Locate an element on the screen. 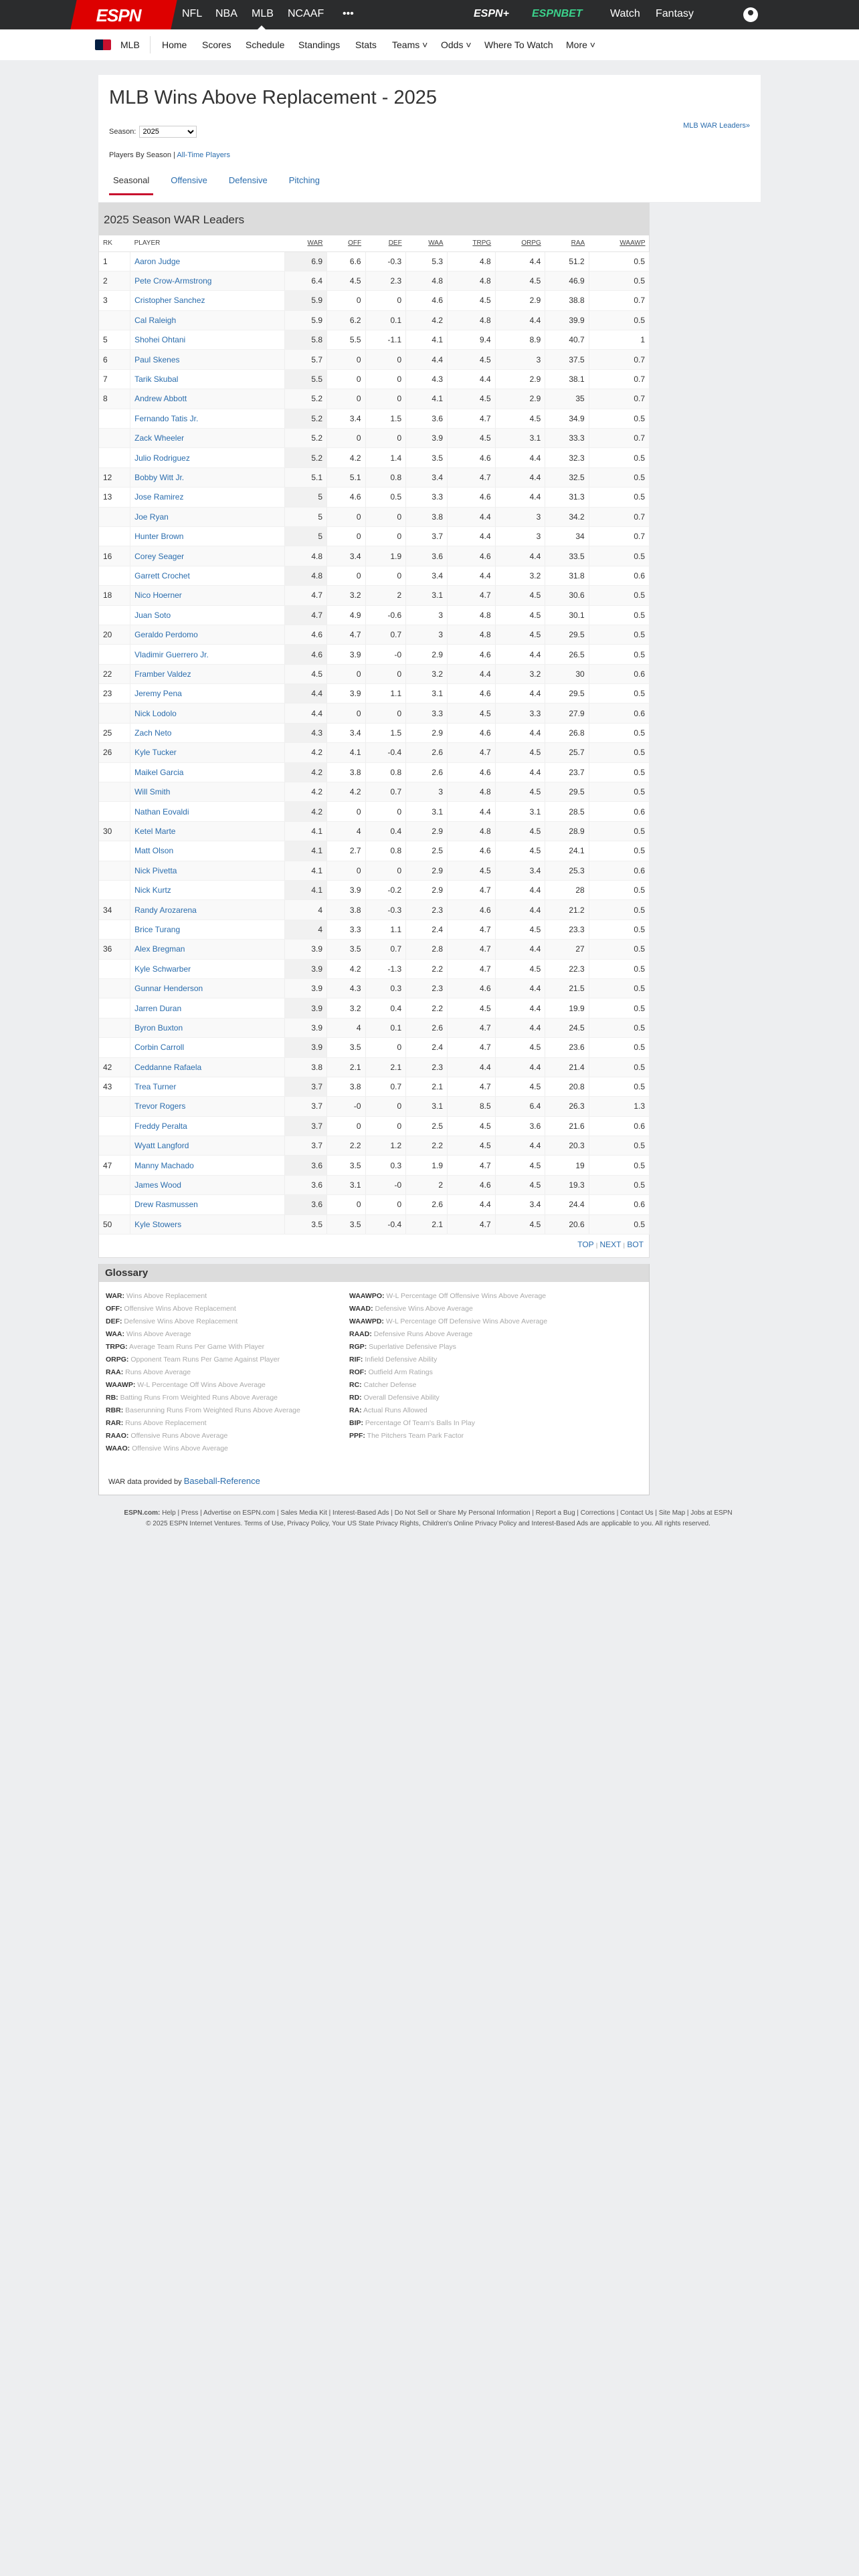  cell-war: 4.6 is located at coordinates (305, 635).